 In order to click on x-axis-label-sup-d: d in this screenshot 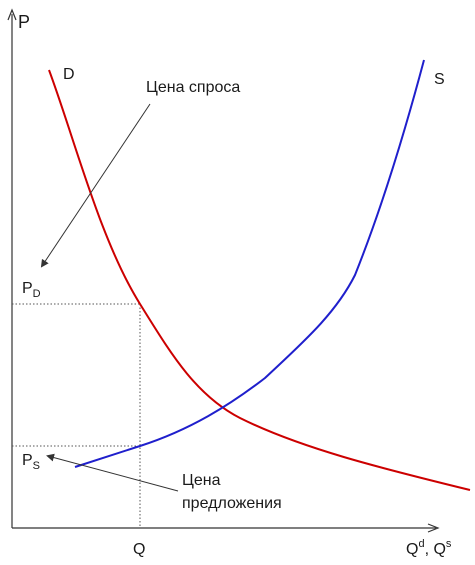, I will do `click(421, 544)`.